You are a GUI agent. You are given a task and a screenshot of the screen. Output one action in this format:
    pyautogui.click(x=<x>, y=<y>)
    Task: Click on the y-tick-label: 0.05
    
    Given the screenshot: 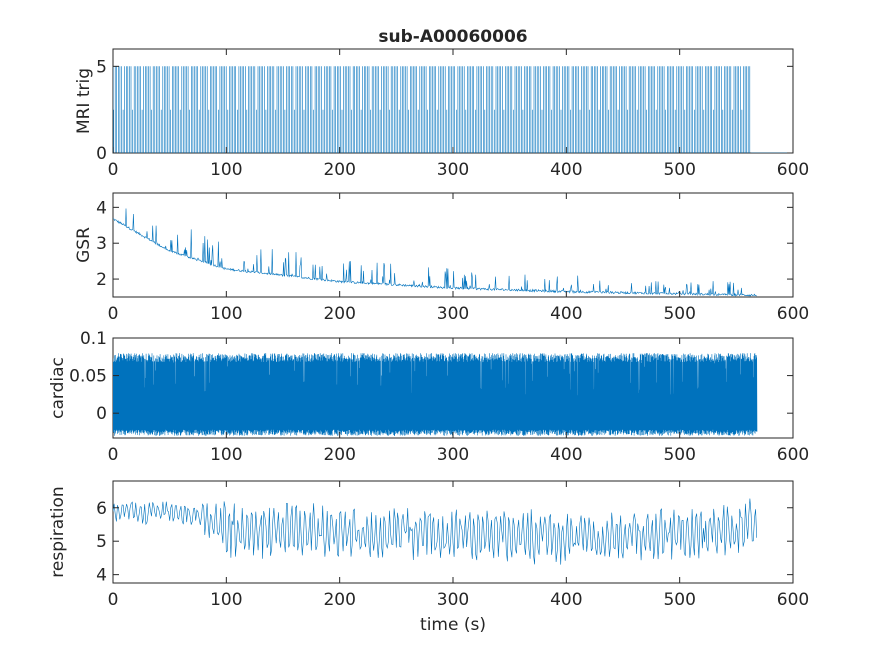 What is the action you would take?
    pyautogui.click(x=88, y=377)
    